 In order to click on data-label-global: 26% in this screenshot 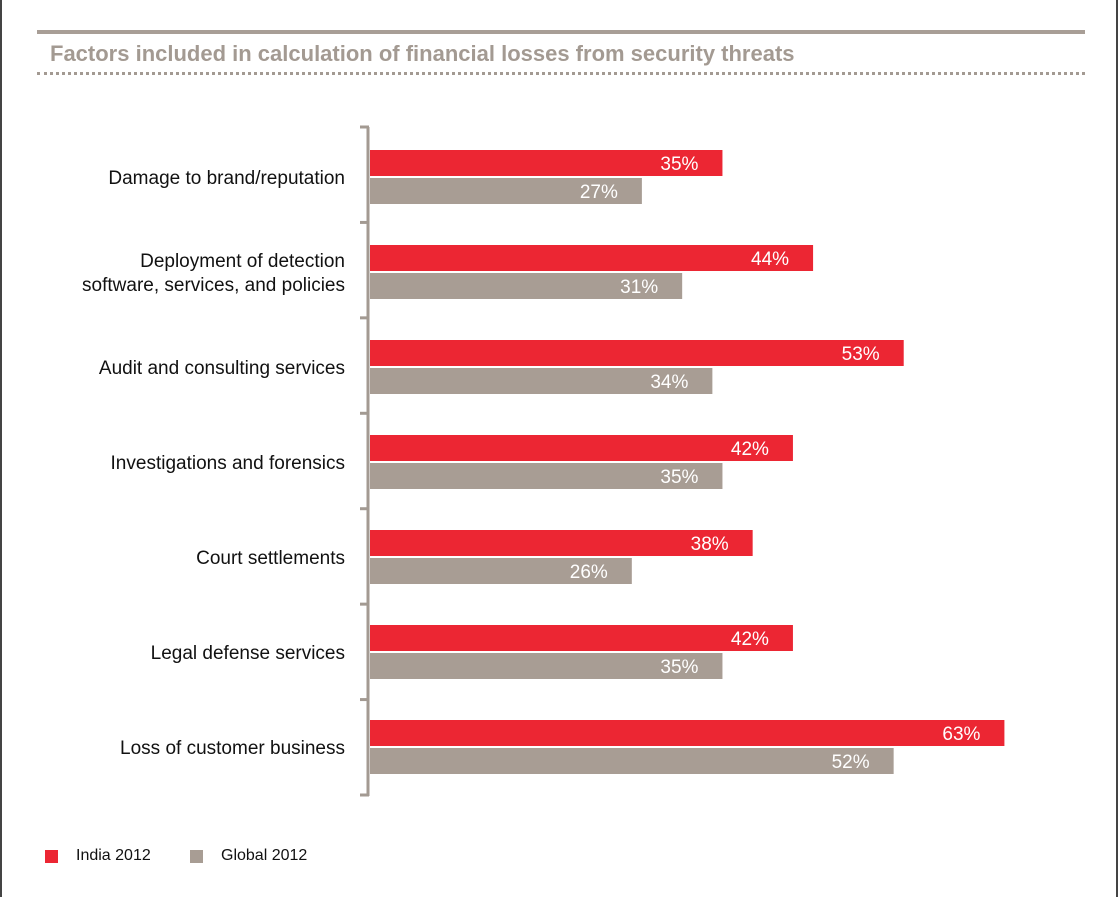, I will do `click(589, 572)`.